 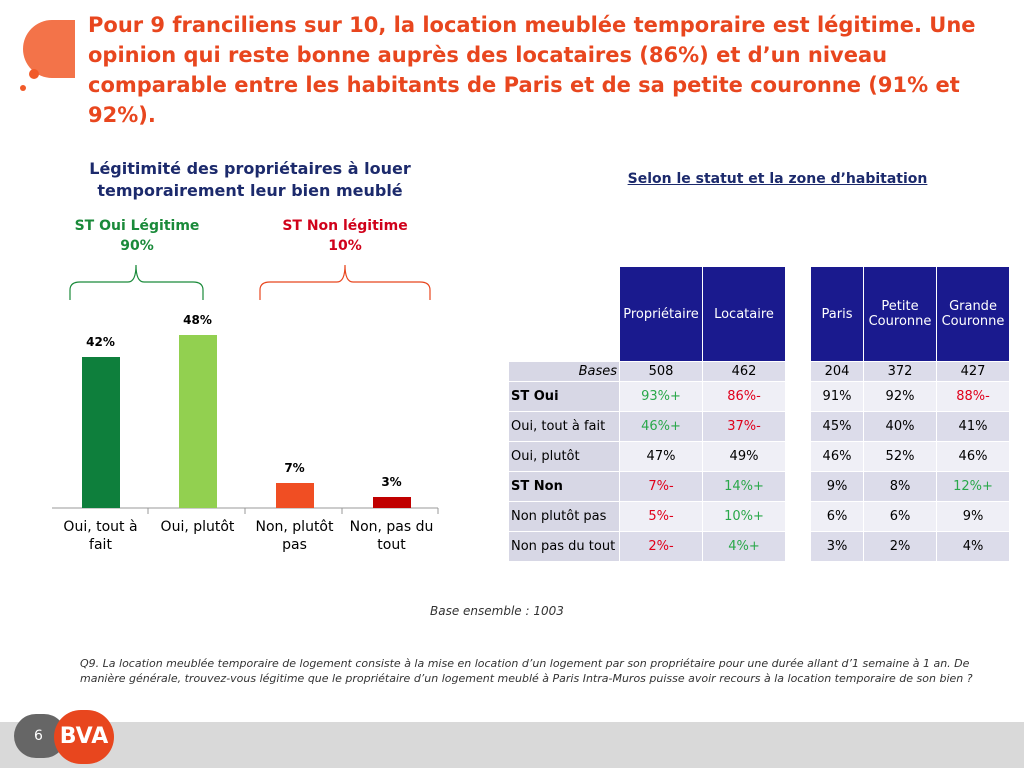 I want to click on cell: 93%+, so click(x=661, y=396).